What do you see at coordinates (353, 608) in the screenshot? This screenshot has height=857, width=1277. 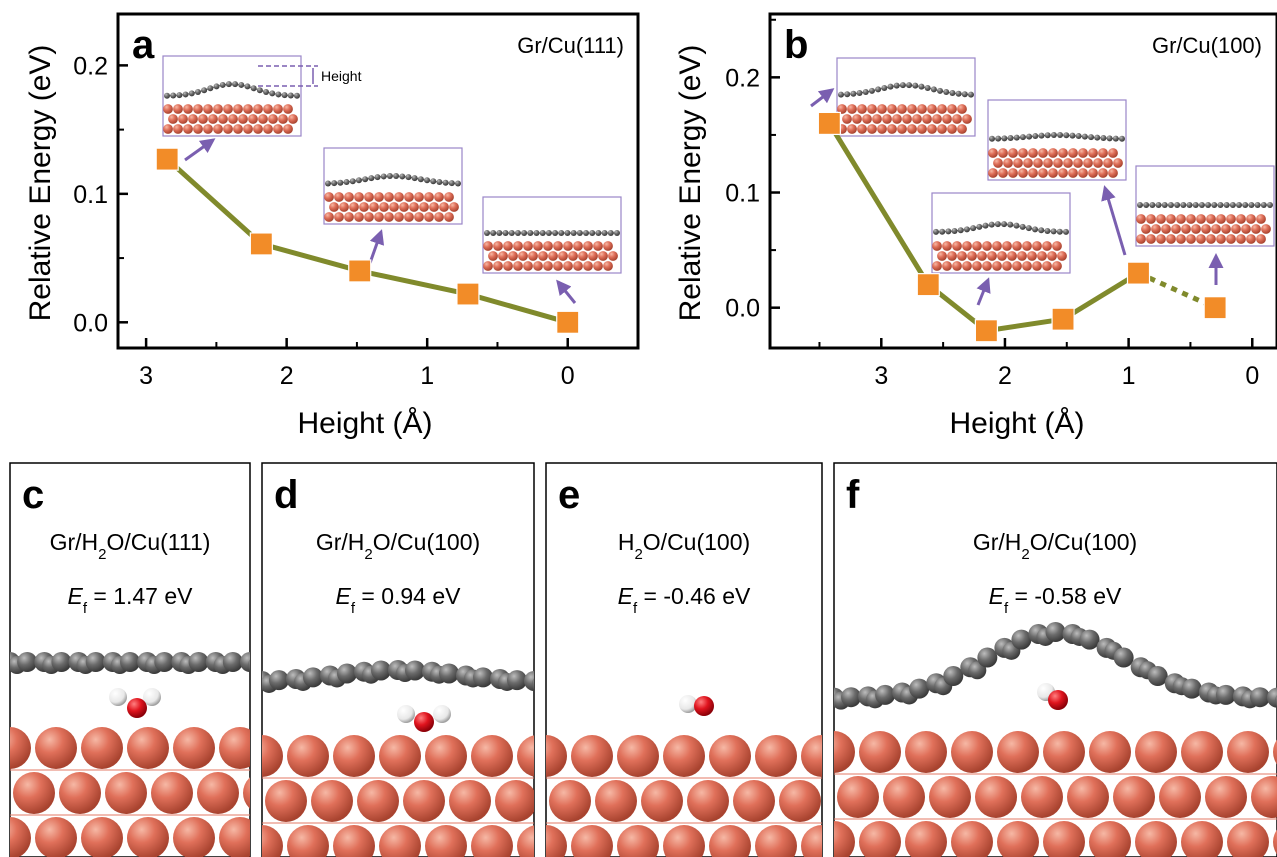 I see `formation-energy-subscript: f` at bounding box center [353, 608].